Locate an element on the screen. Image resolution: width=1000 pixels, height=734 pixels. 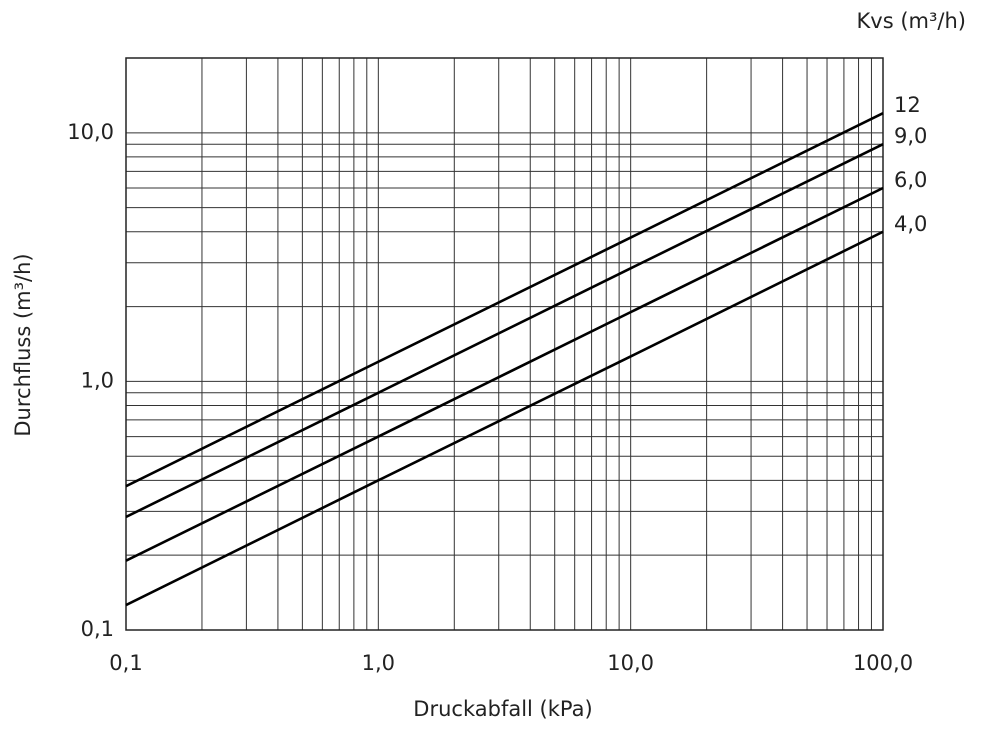
y-tick-label: 1,0 is located at coordinates (97, 380).